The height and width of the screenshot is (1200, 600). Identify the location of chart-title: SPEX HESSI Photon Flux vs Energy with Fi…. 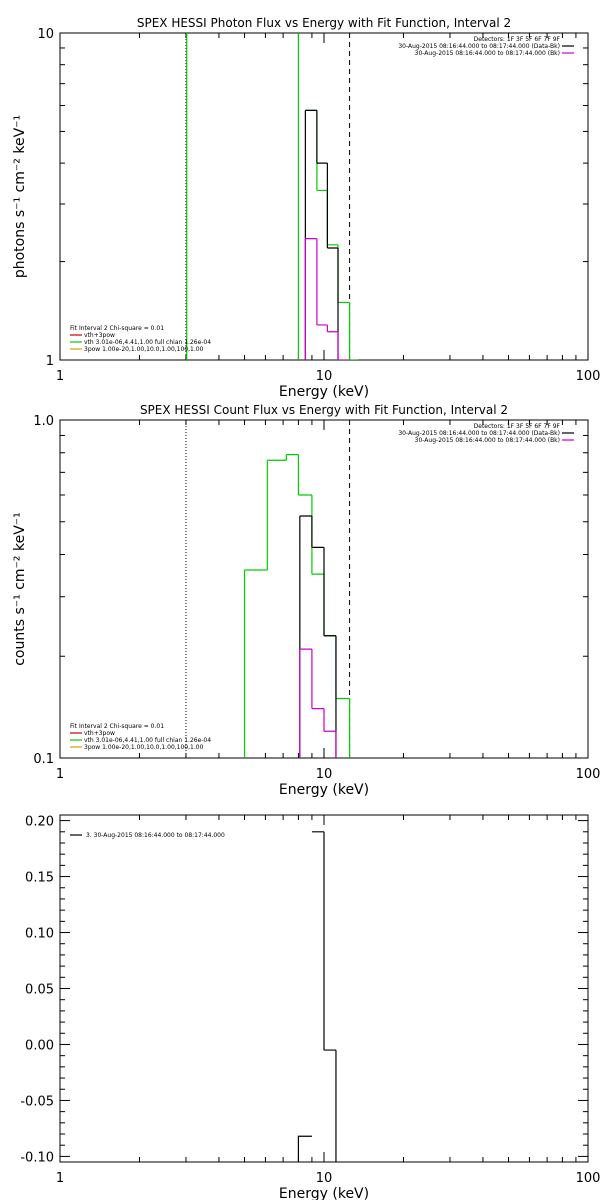
(324, 23).